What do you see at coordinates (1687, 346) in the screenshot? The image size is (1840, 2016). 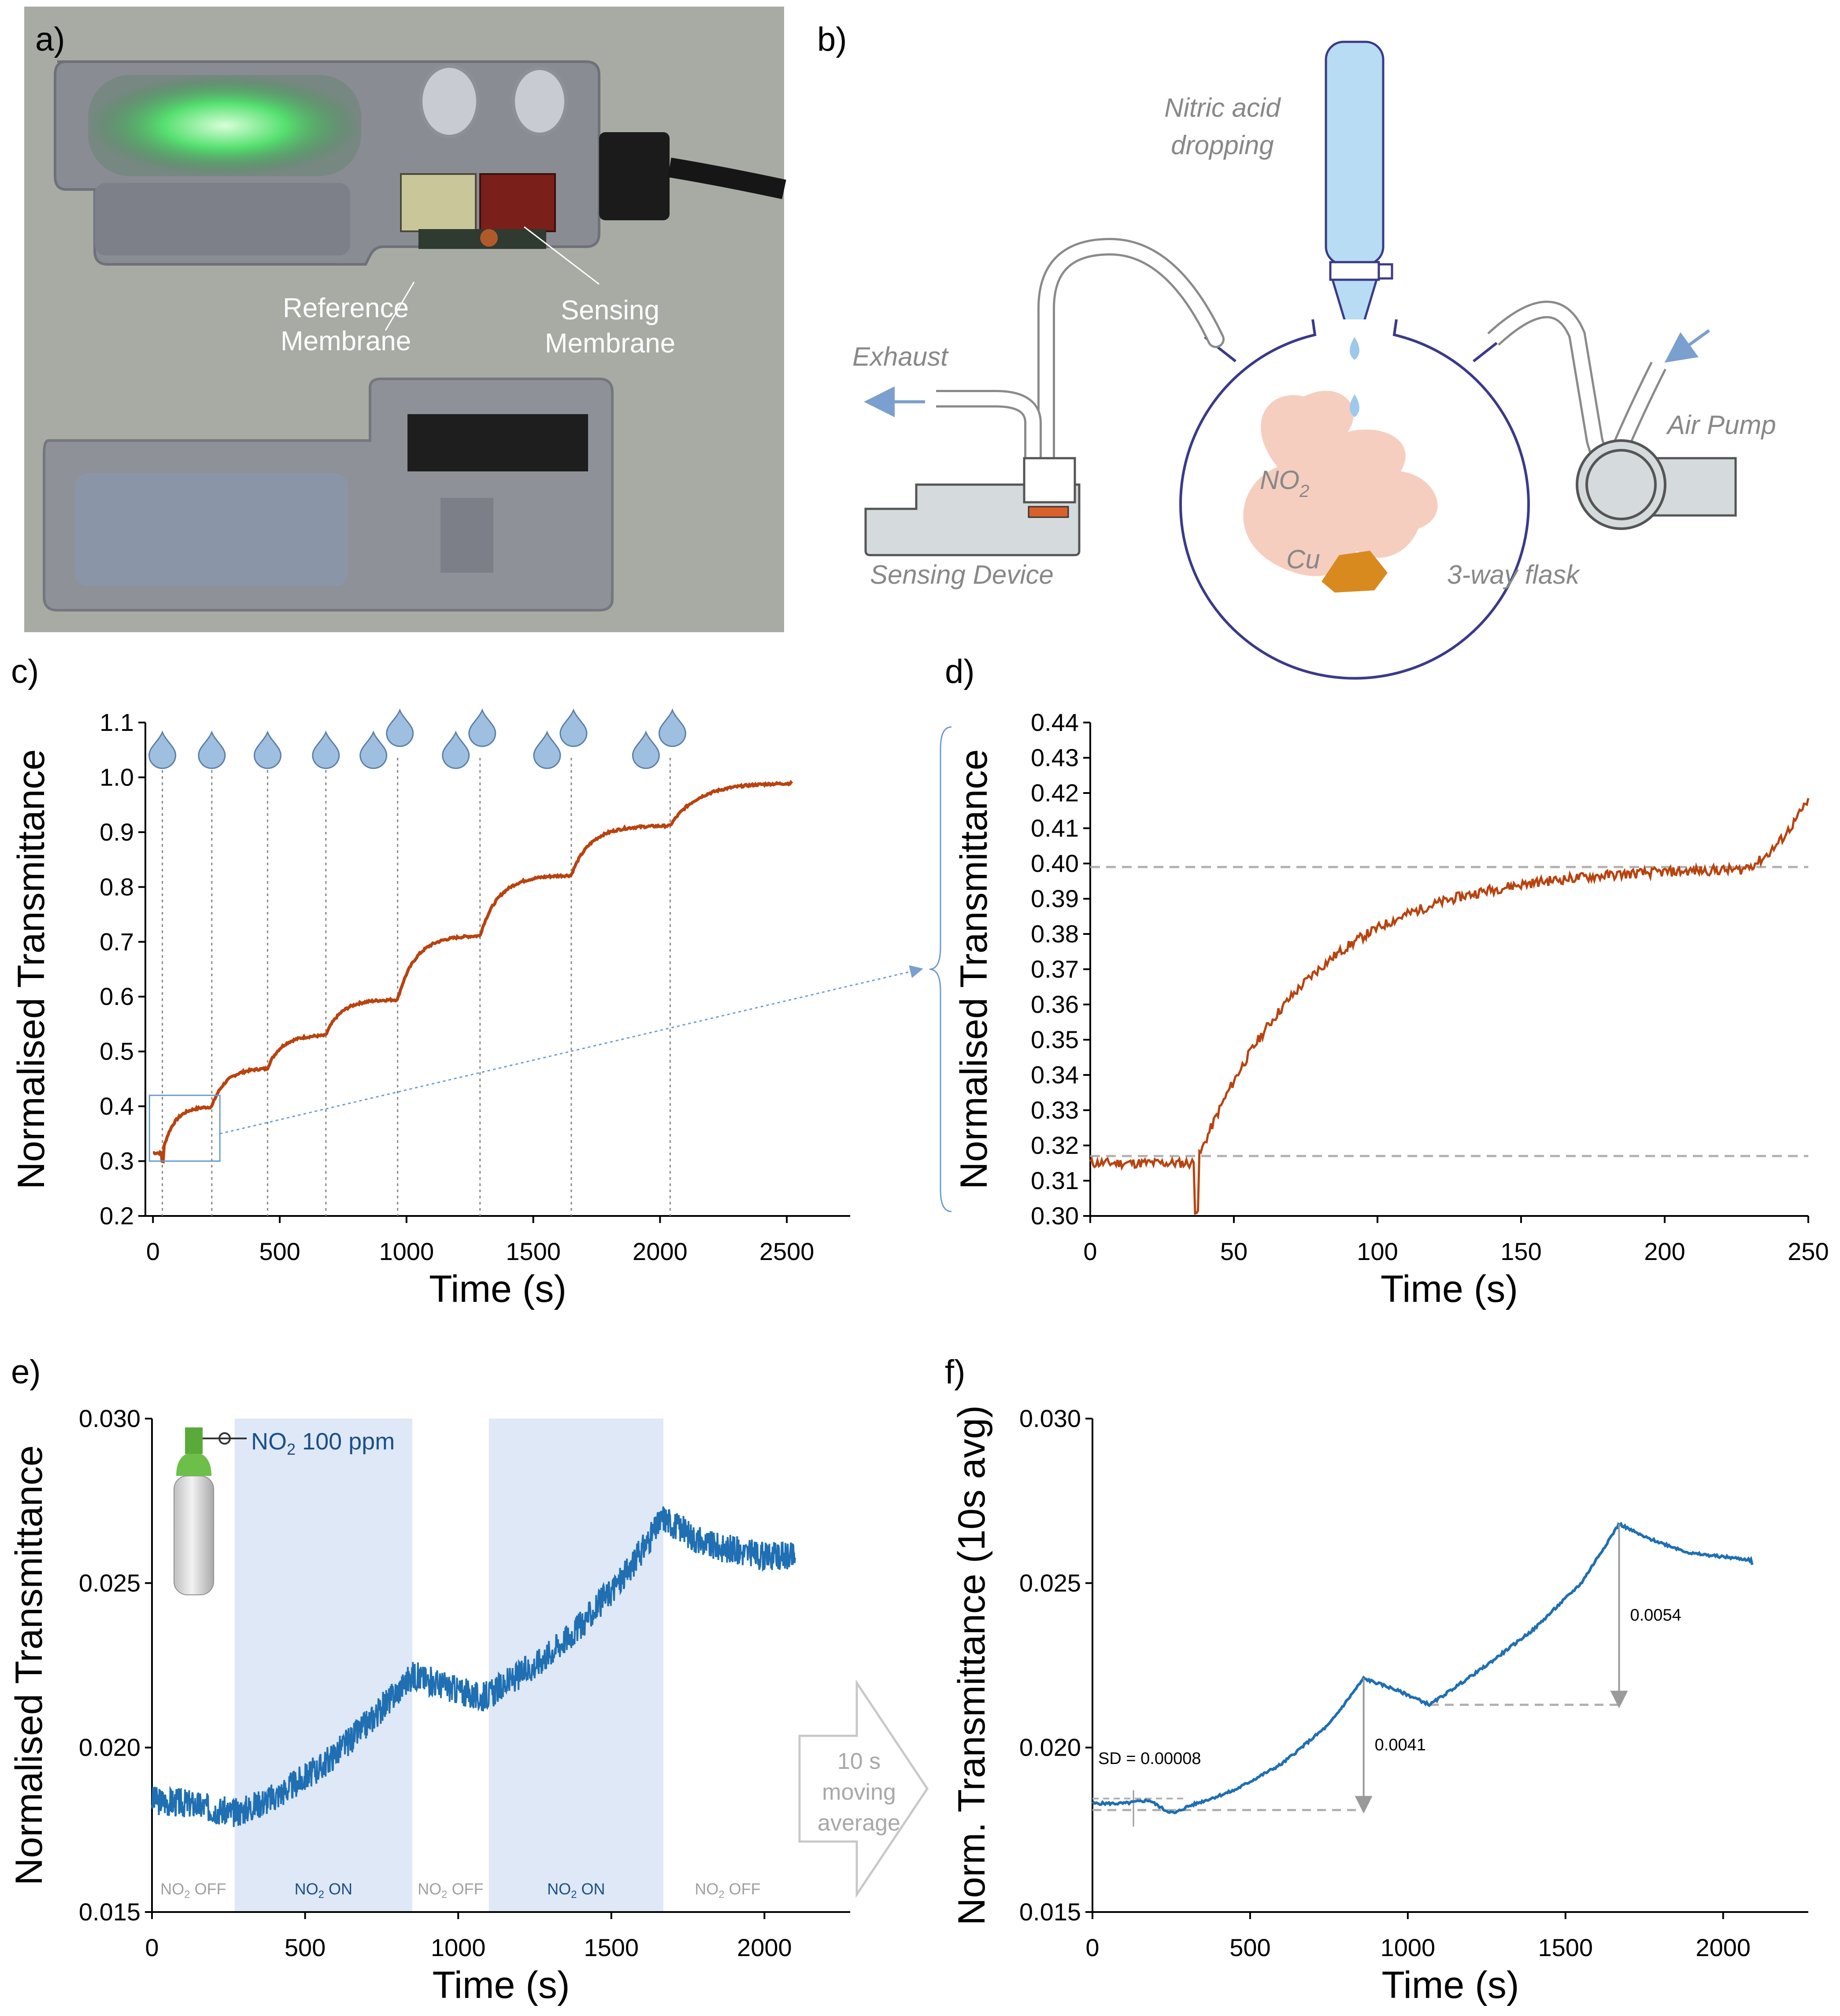 I see `inlet-arrow` at bounding box center [1687, 346].